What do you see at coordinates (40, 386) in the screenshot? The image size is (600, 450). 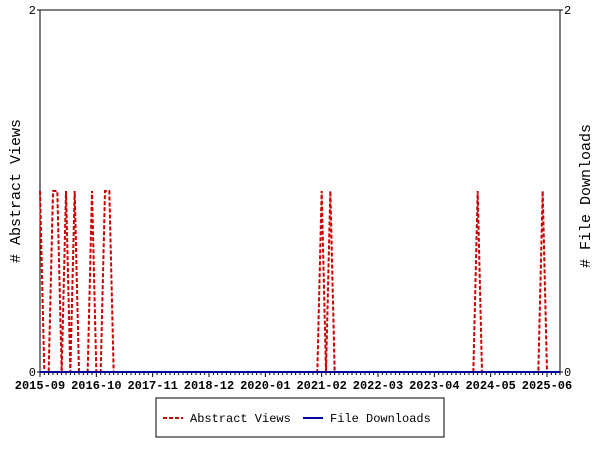 I see `x-tick-label: 2015-09` at bounding box center [40, 386].